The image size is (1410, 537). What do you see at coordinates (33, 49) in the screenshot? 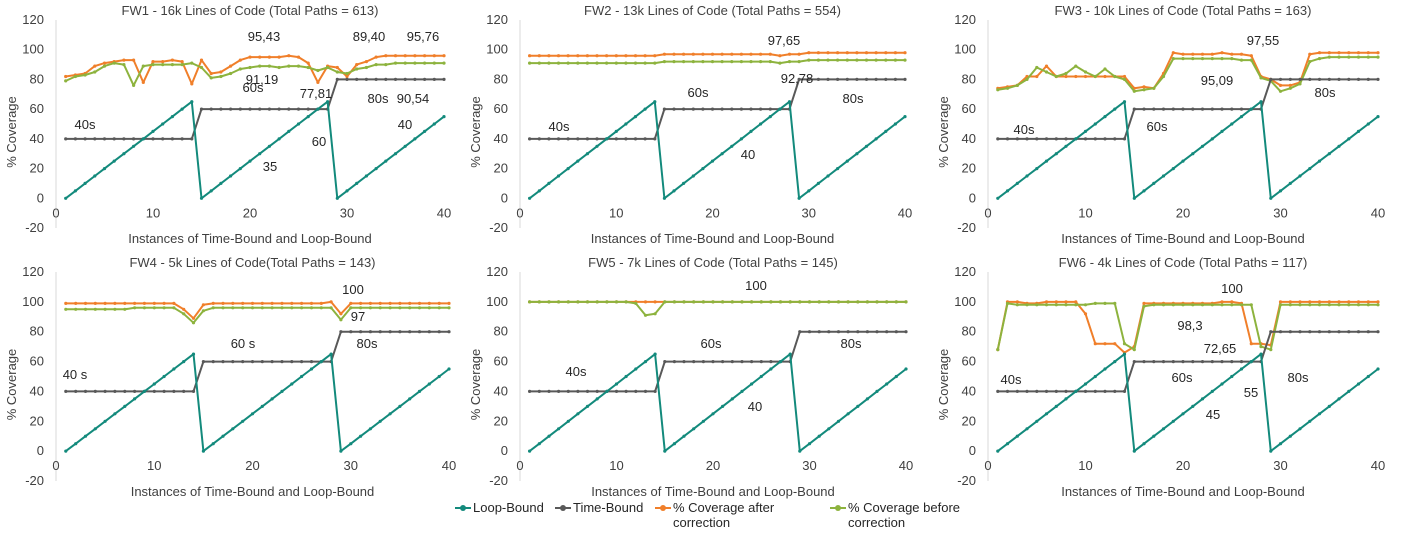
I see `y-tick-label: 100` at bounding box center [33, 49].